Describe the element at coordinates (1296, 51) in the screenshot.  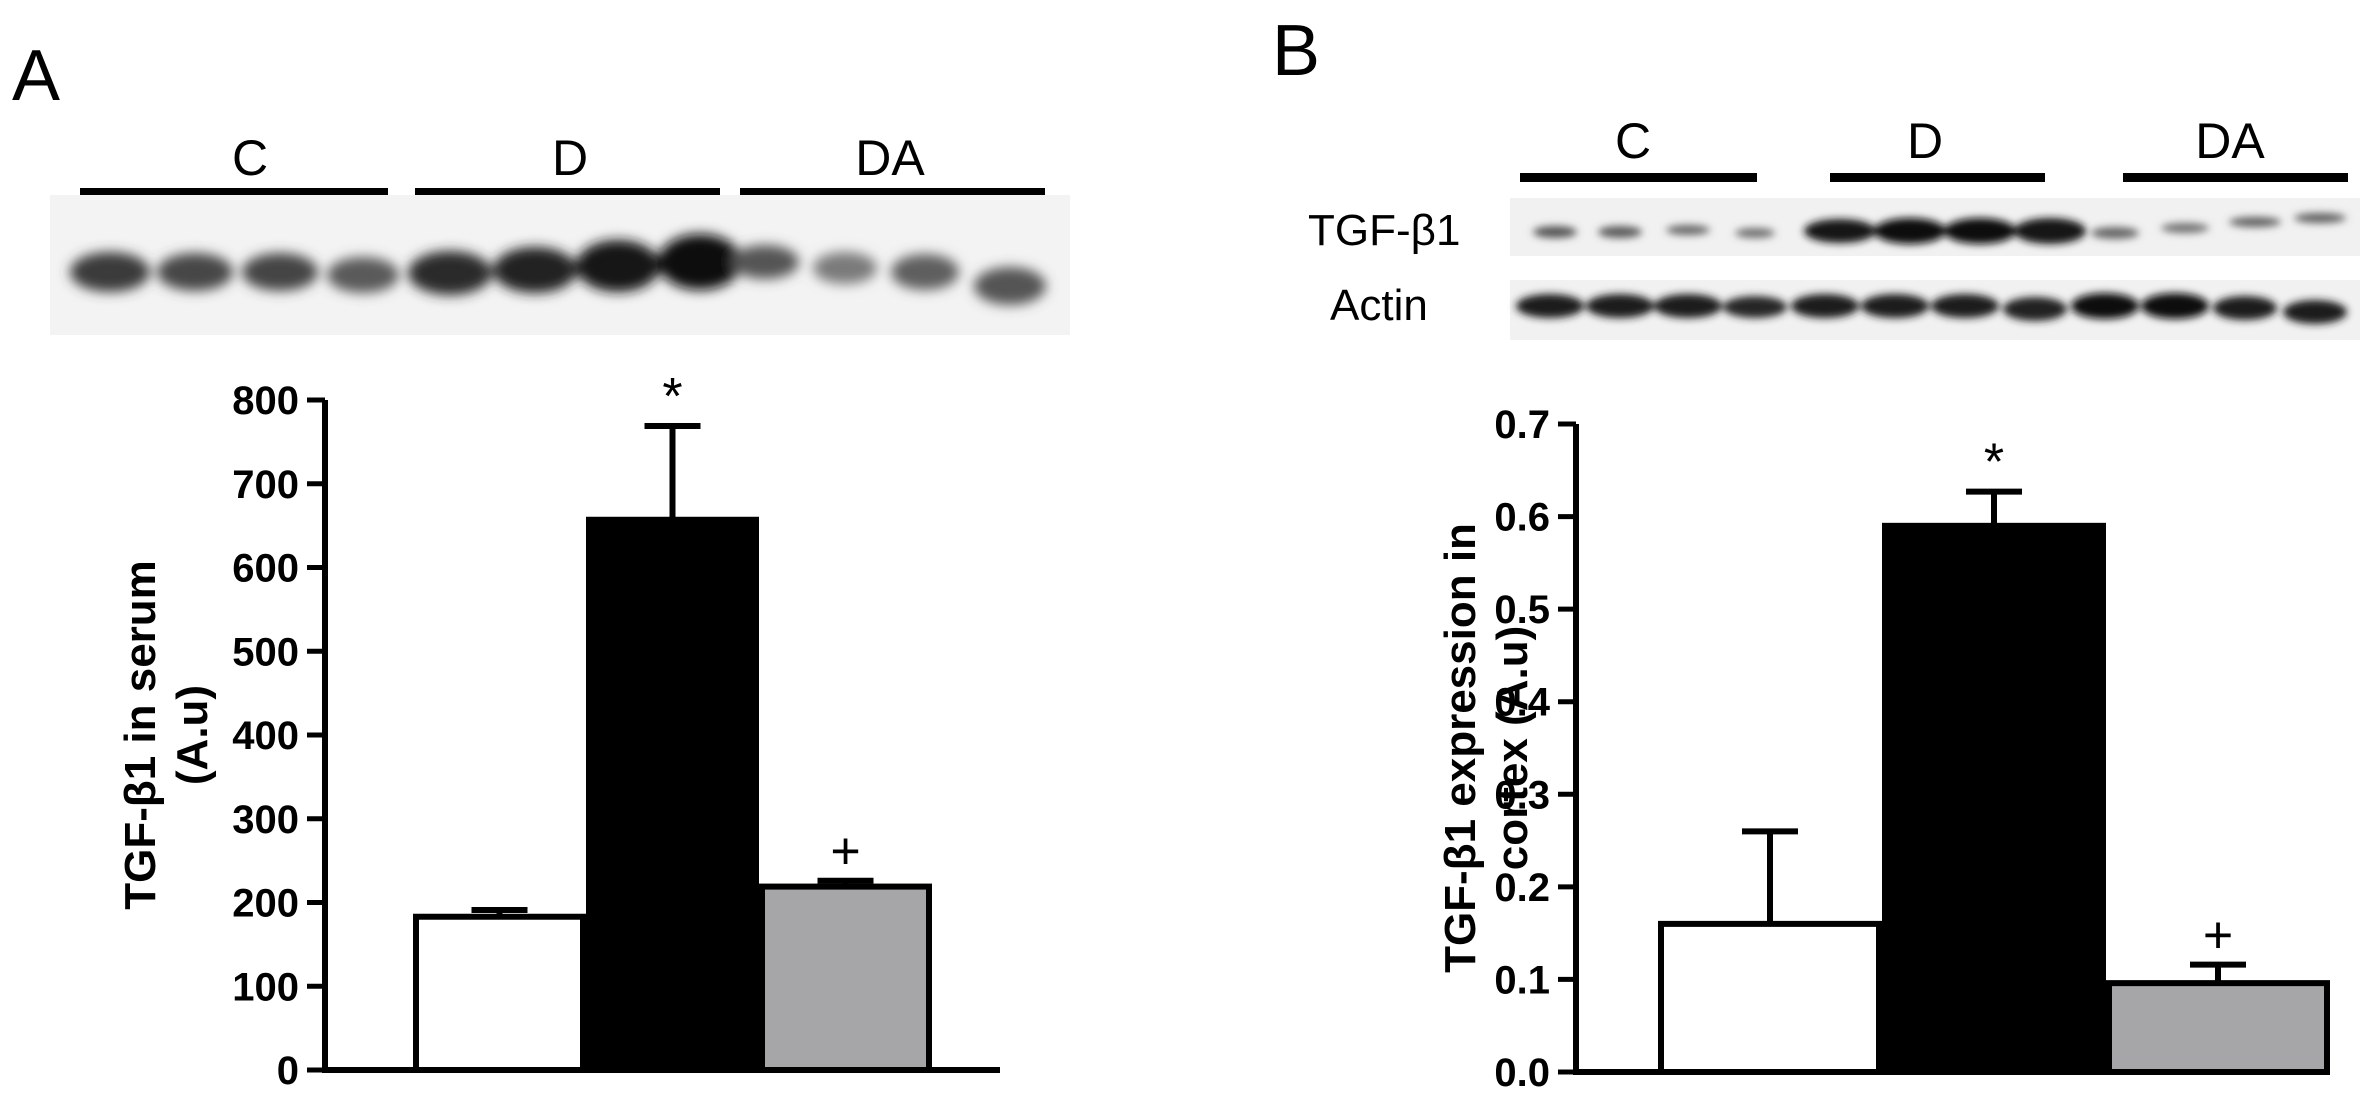
I see `panel-b-letter: B` at that location.